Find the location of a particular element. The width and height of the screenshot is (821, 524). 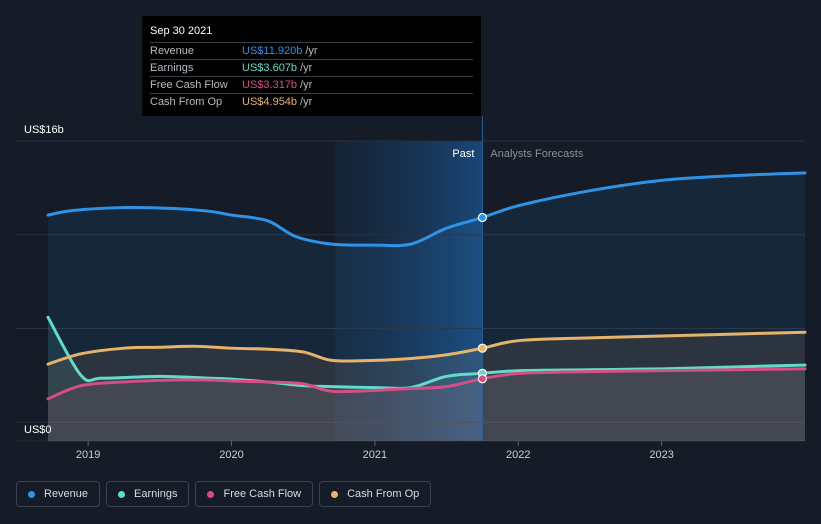

legend-item-free-cash-flow: Free Cash Flow is located at coordinates (254, 494).